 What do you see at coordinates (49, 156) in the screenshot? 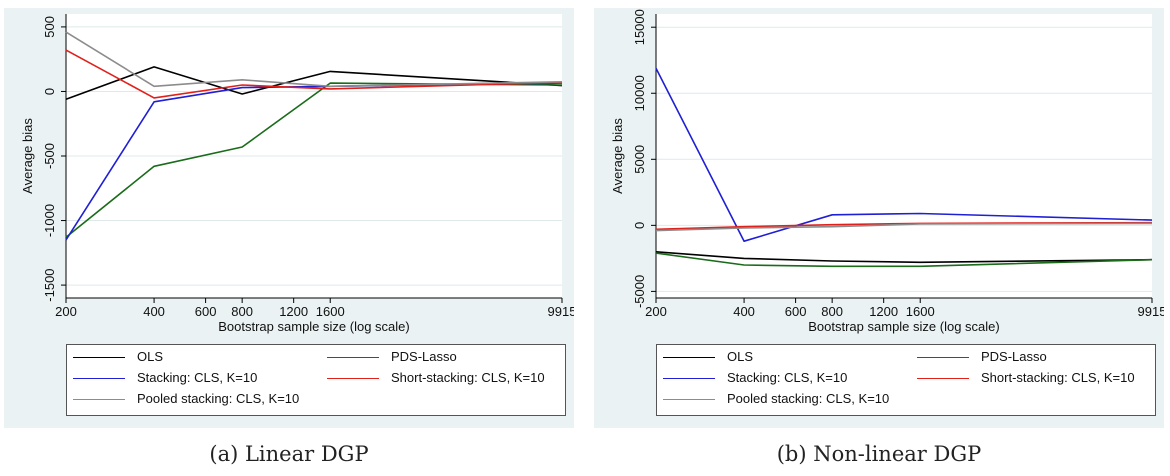
I see `y-tick-label: -500` at bounding box center [49, 156].